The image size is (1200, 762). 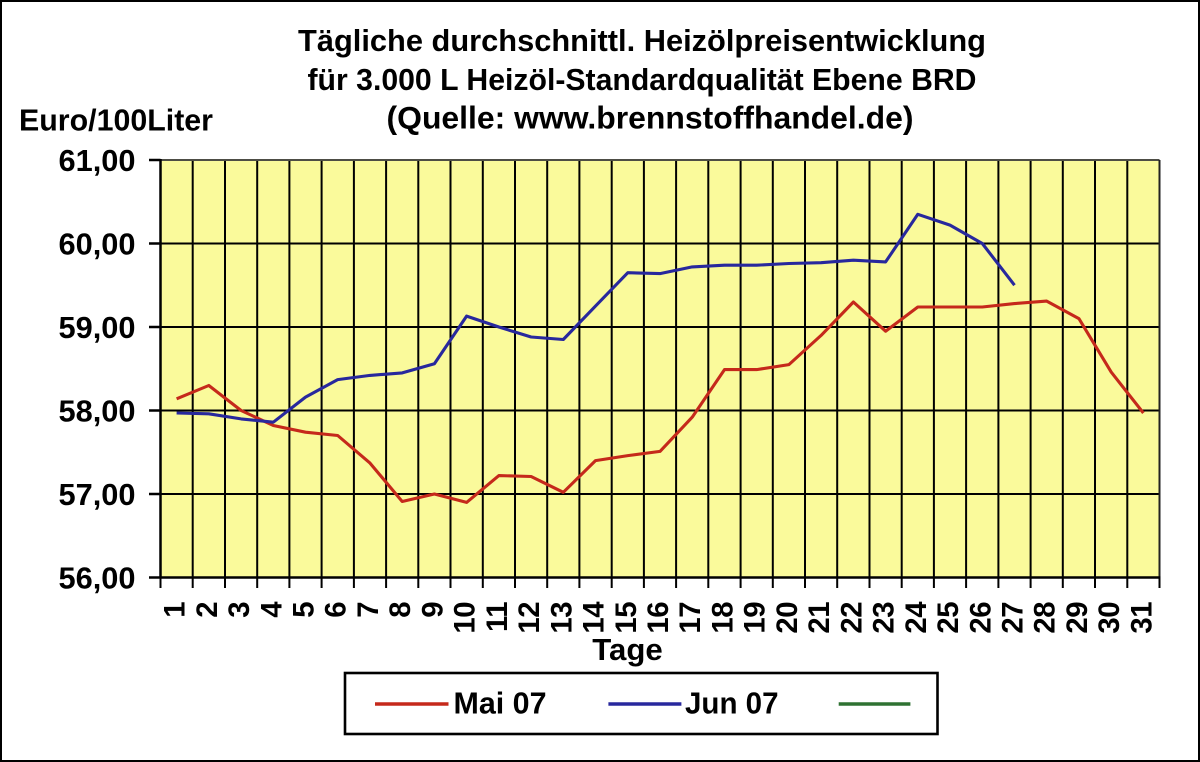 What do you see at coordinates (239, 610) in the screenshot?
I see `svg-text: 3` at bounding box center [239, 610].